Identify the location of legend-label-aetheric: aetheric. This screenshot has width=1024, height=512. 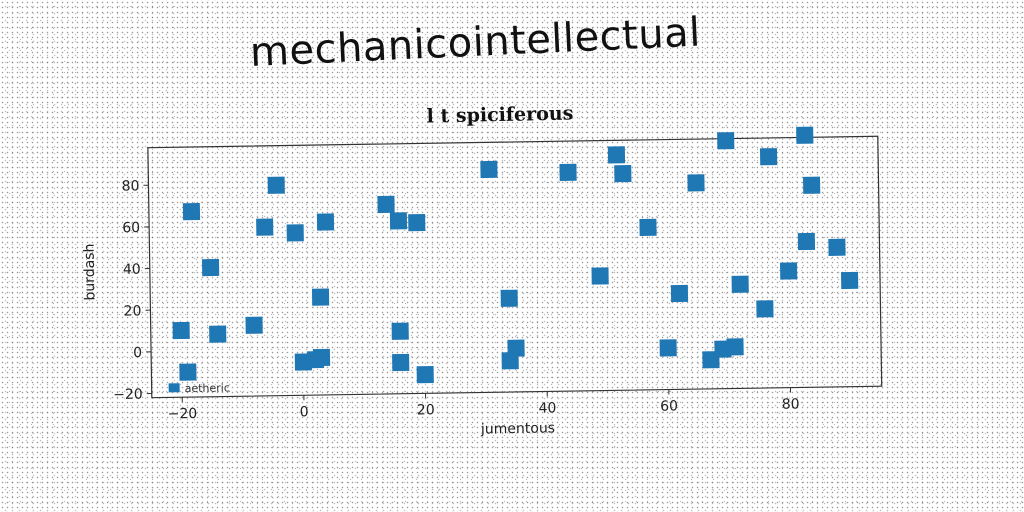
(207, 388).